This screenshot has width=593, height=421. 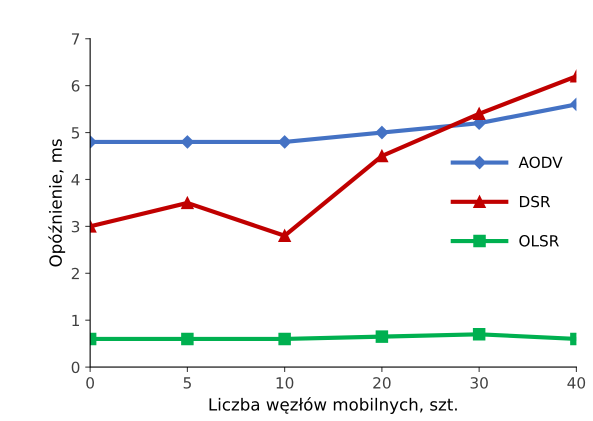 I want to click on y-tick-label: 7, so click(x=76, y=39).